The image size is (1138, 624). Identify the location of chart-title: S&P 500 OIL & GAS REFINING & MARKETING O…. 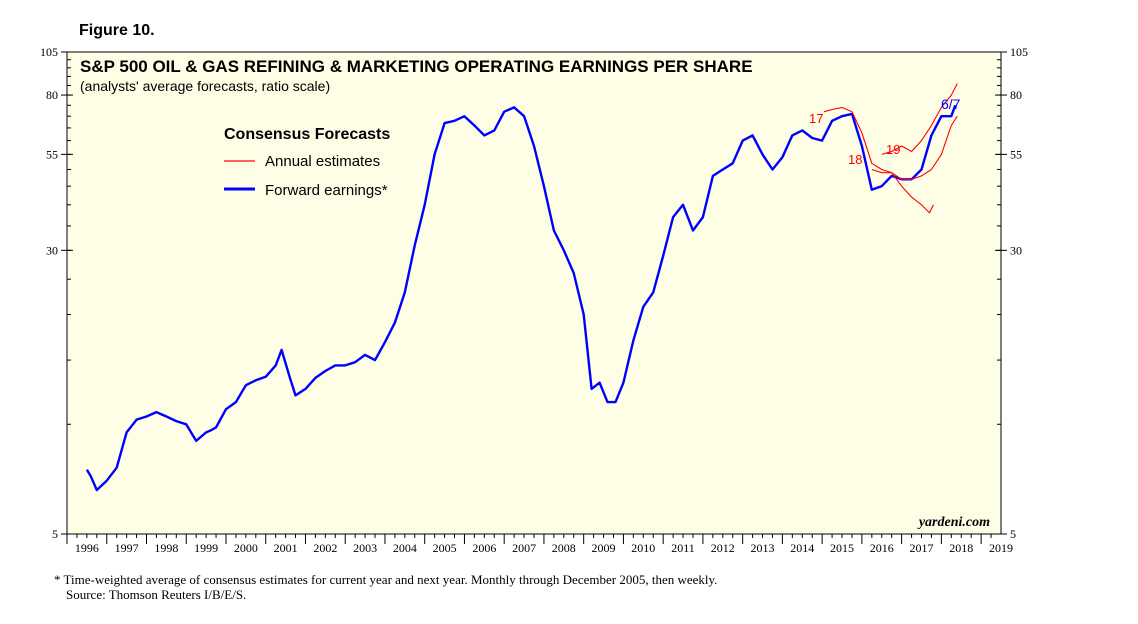
(416, 66).